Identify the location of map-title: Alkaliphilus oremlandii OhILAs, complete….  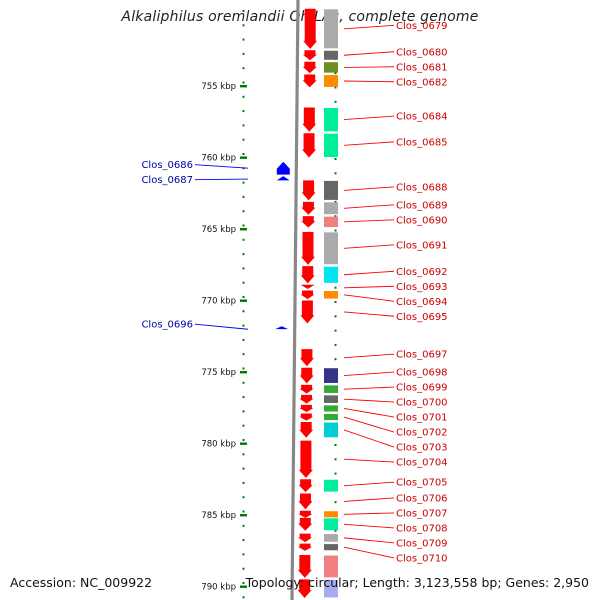
(300, 17).